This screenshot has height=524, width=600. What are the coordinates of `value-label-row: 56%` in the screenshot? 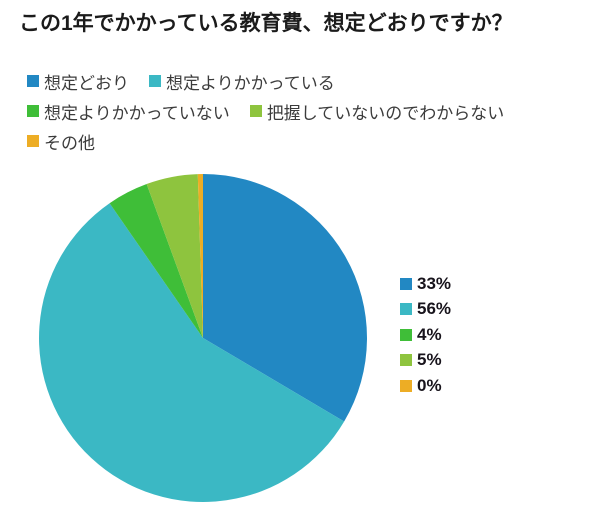 It's located at (425, 310).